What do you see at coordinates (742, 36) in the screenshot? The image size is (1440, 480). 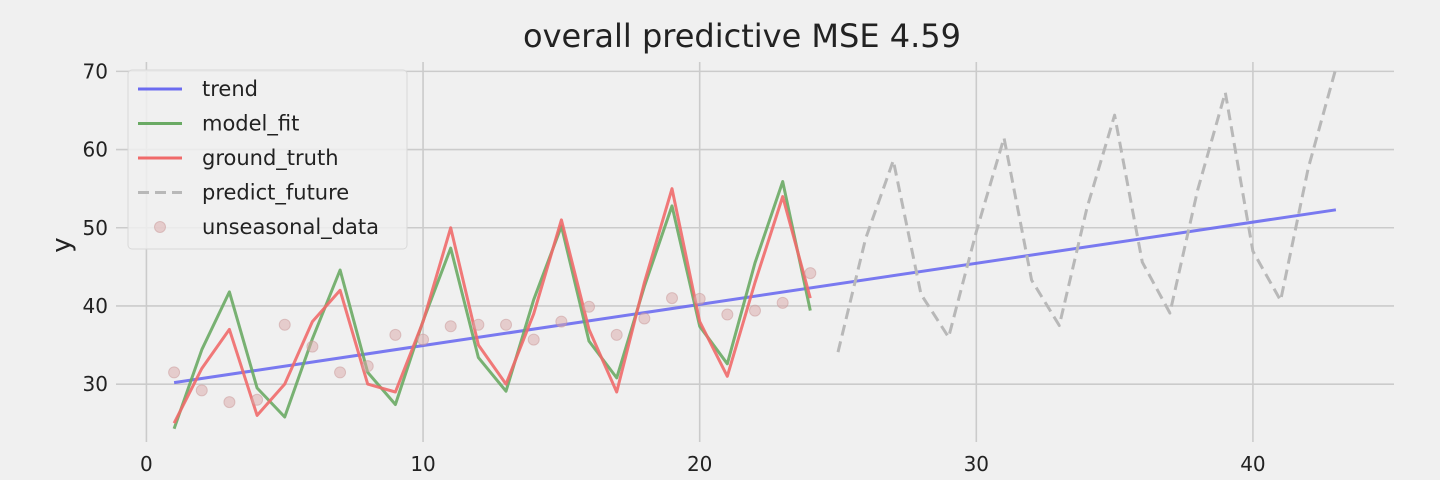 I see `chart-title: overall predictive MSE 4.59` at bounding box center [742, 36].